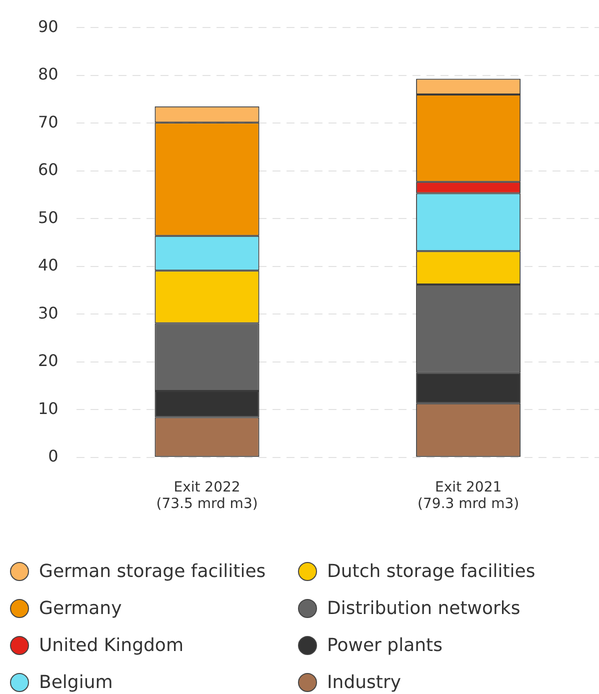 The width and height of the screenshot is (599, 694). What do you see at coordinates (48, 74) in the screenshot?
I see `y-tick-label: 80` at bounding box center [48, 74].